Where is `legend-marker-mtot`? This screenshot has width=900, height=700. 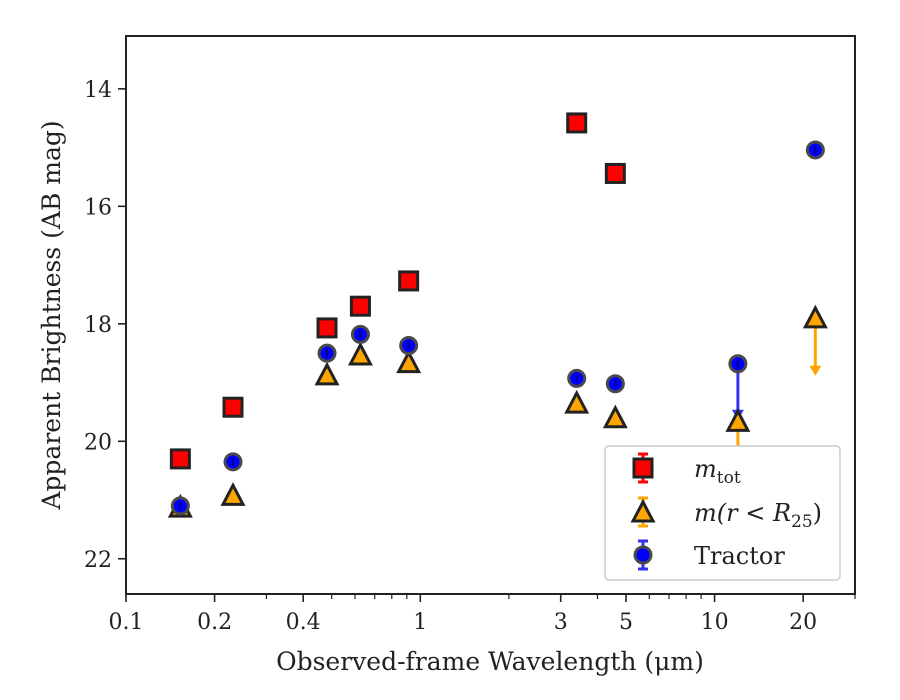
legend-marker-mtot is located at coordinates (643, 468).